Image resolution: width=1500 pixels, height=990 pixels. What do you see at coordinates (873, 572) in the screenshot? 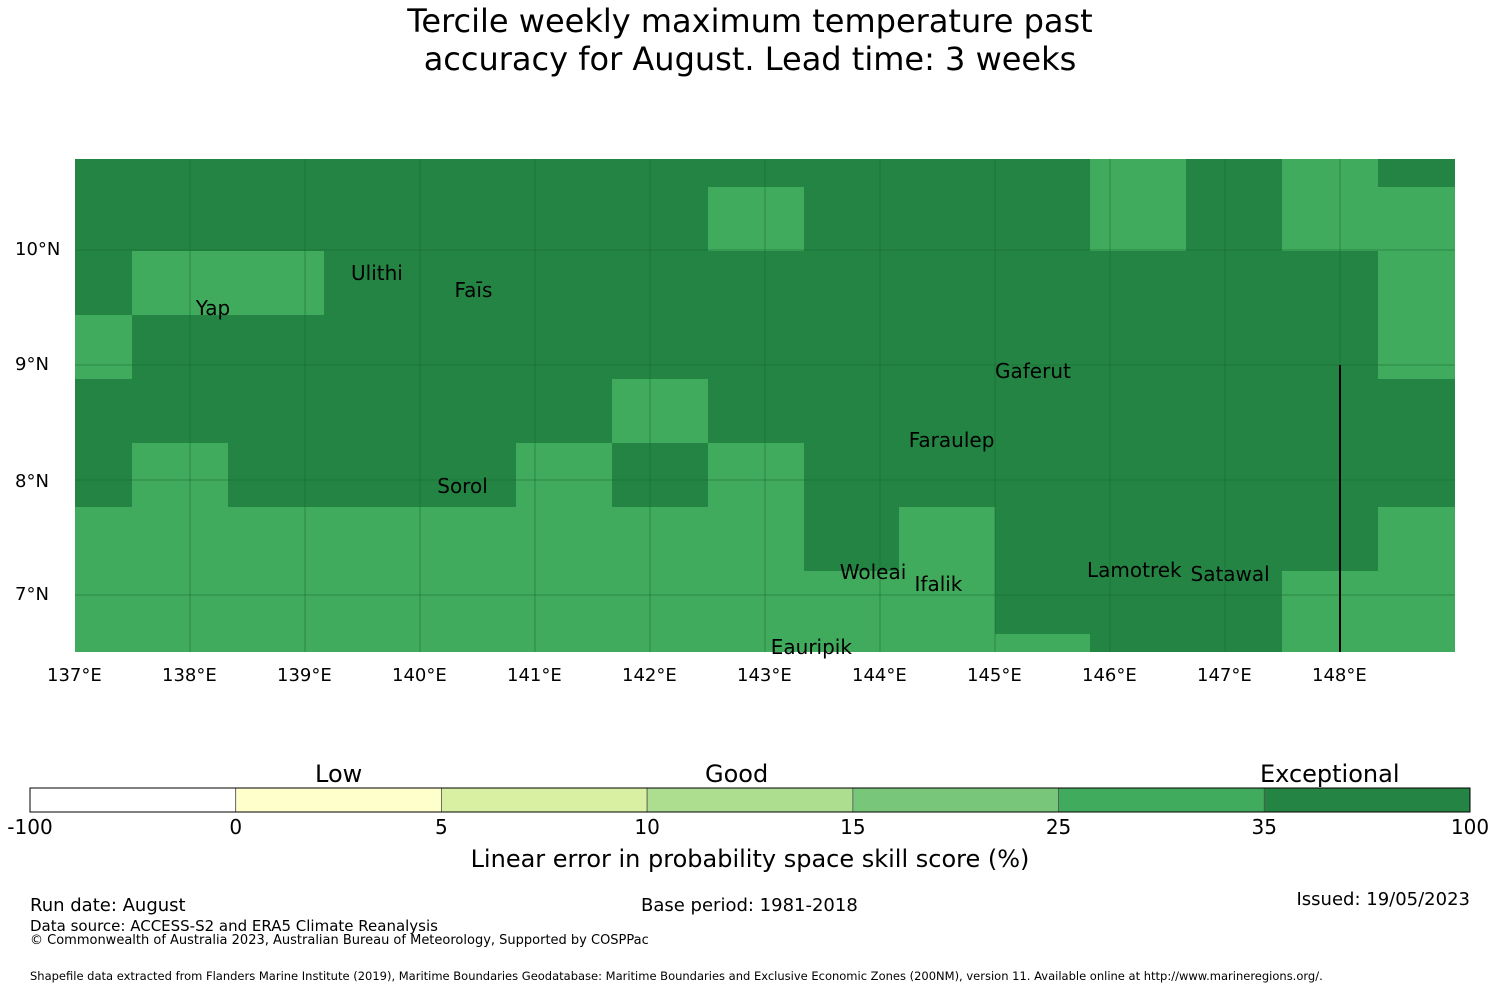
I see `place-label: Woleai` at bounding box center [873, 572].